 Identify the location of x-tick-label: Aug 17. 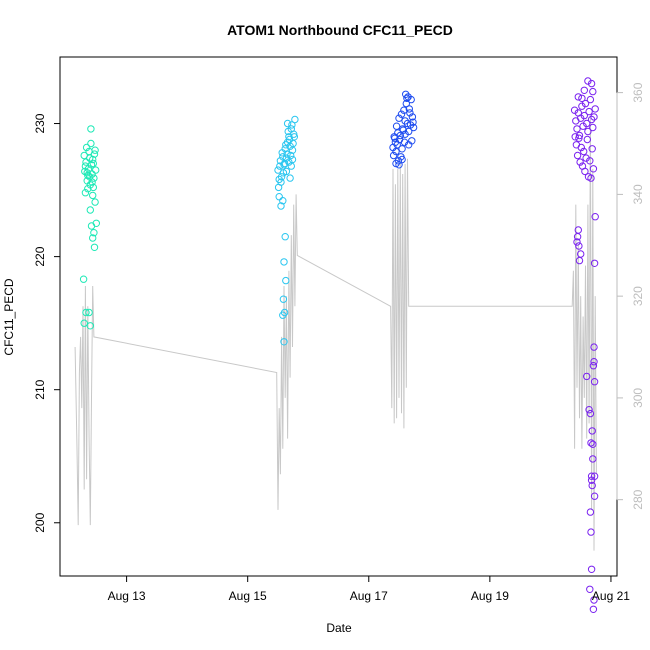
(369, 596).